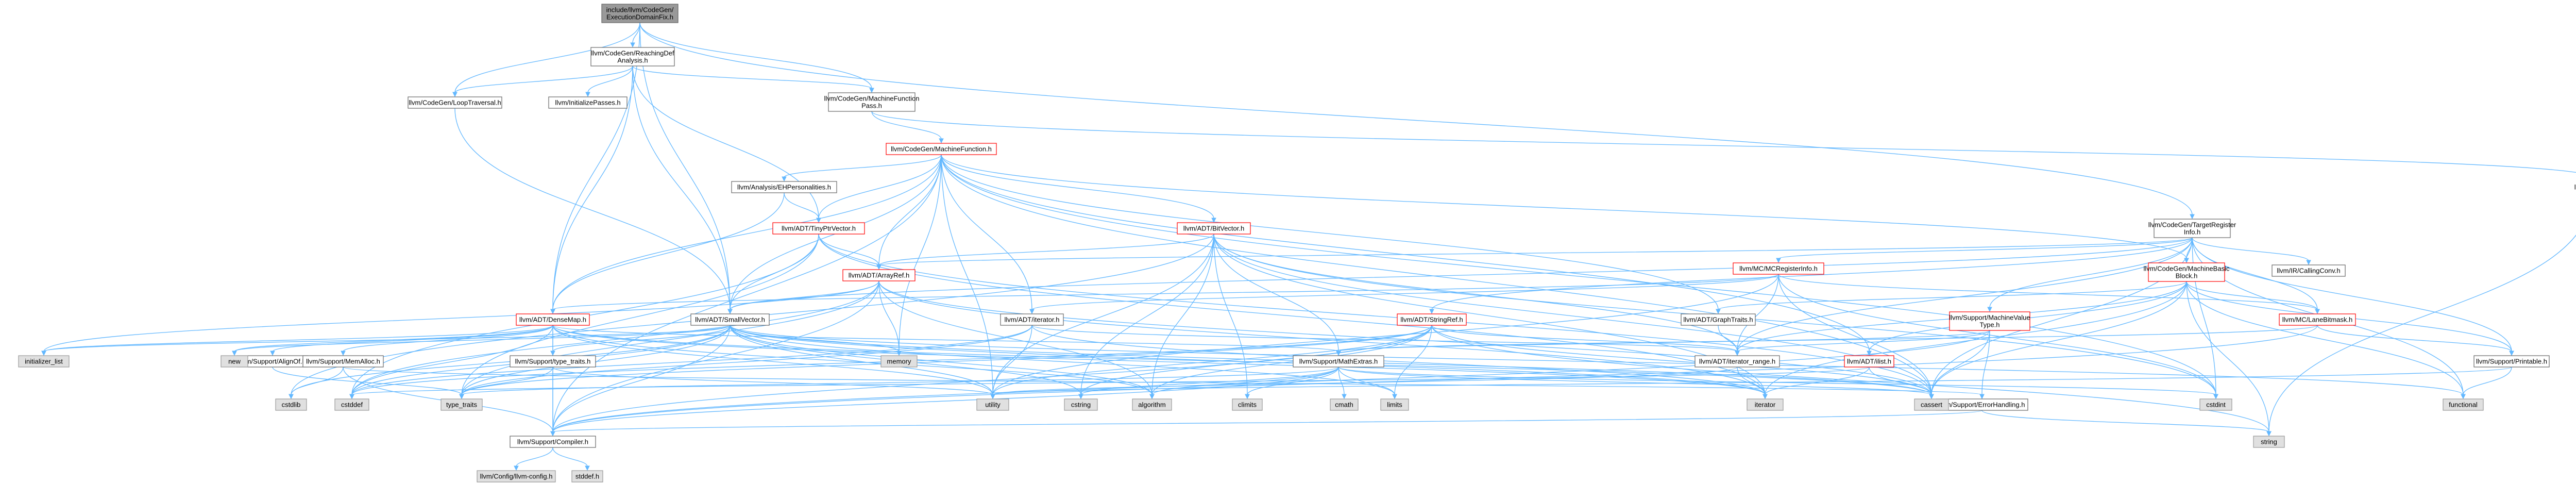 This screenshot has width=2576, height=483. Describe the element at coordinates (553, 319) in the screenshot. I see `node-densemap: llvm/ADT/DenseMap.h` at that location.